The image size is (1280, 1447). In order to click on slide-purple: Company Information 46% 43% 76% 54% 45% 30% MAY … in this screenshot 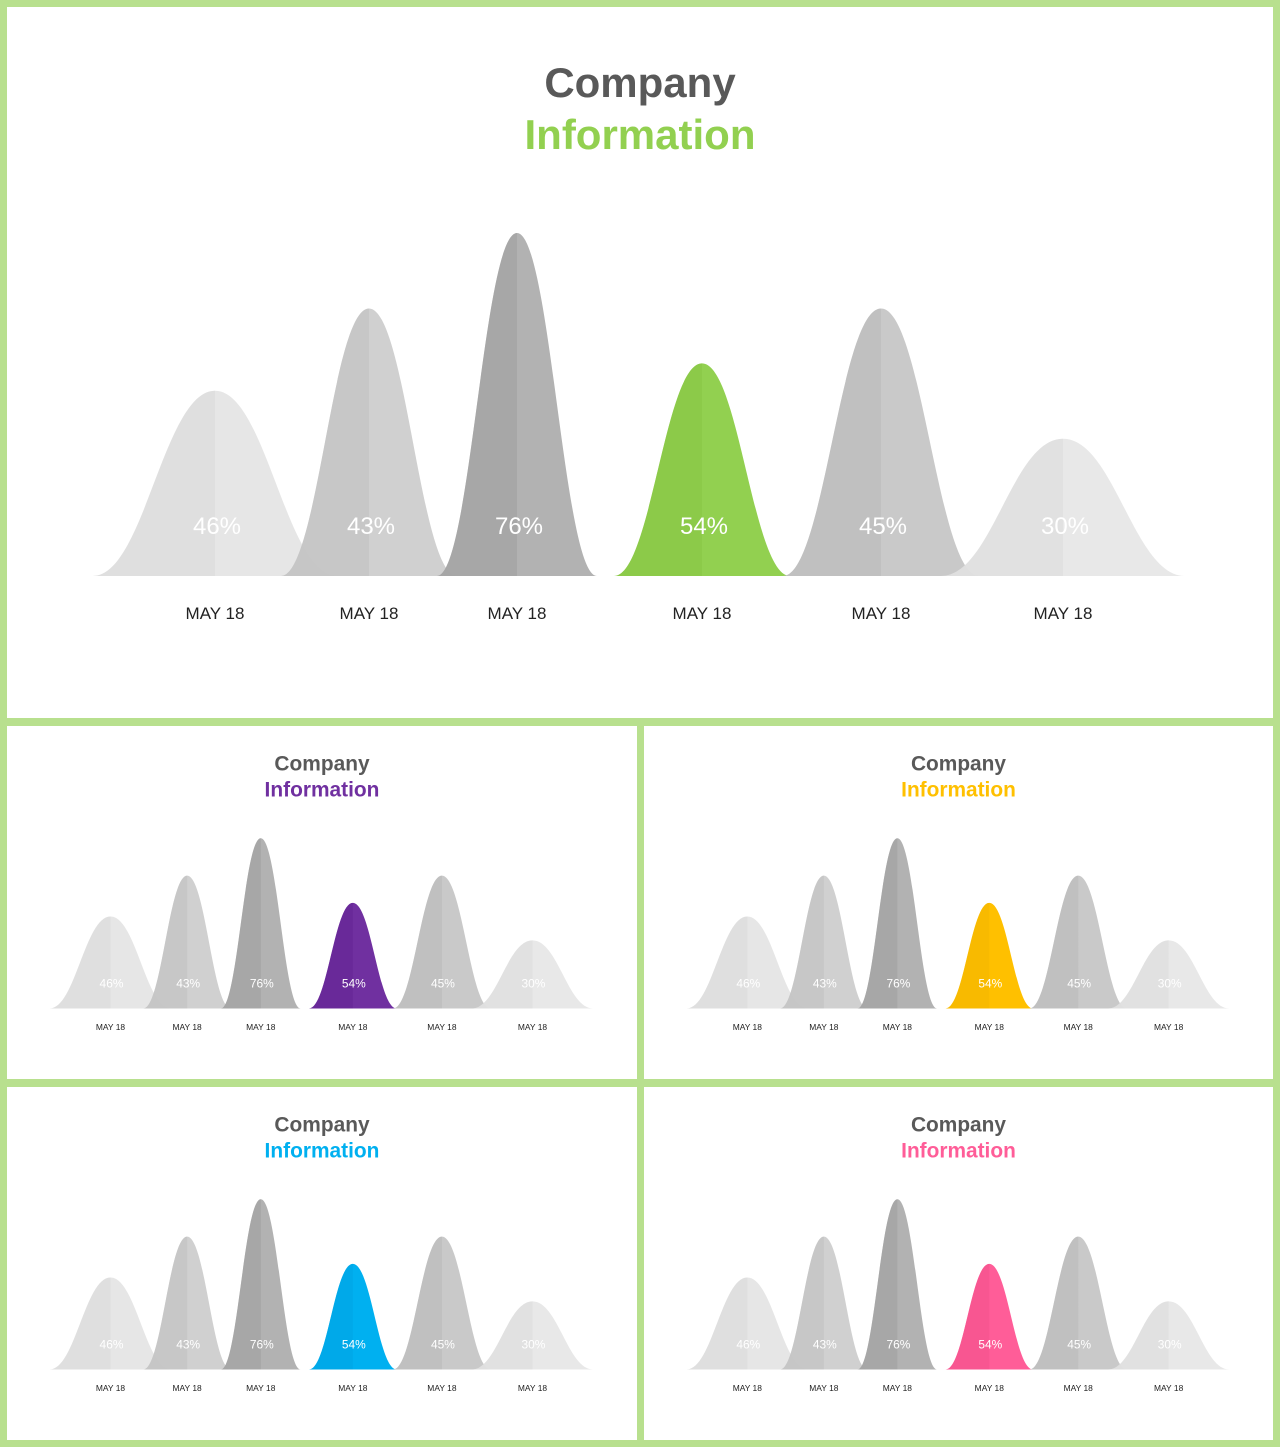, I will do `click(322, 902)`.